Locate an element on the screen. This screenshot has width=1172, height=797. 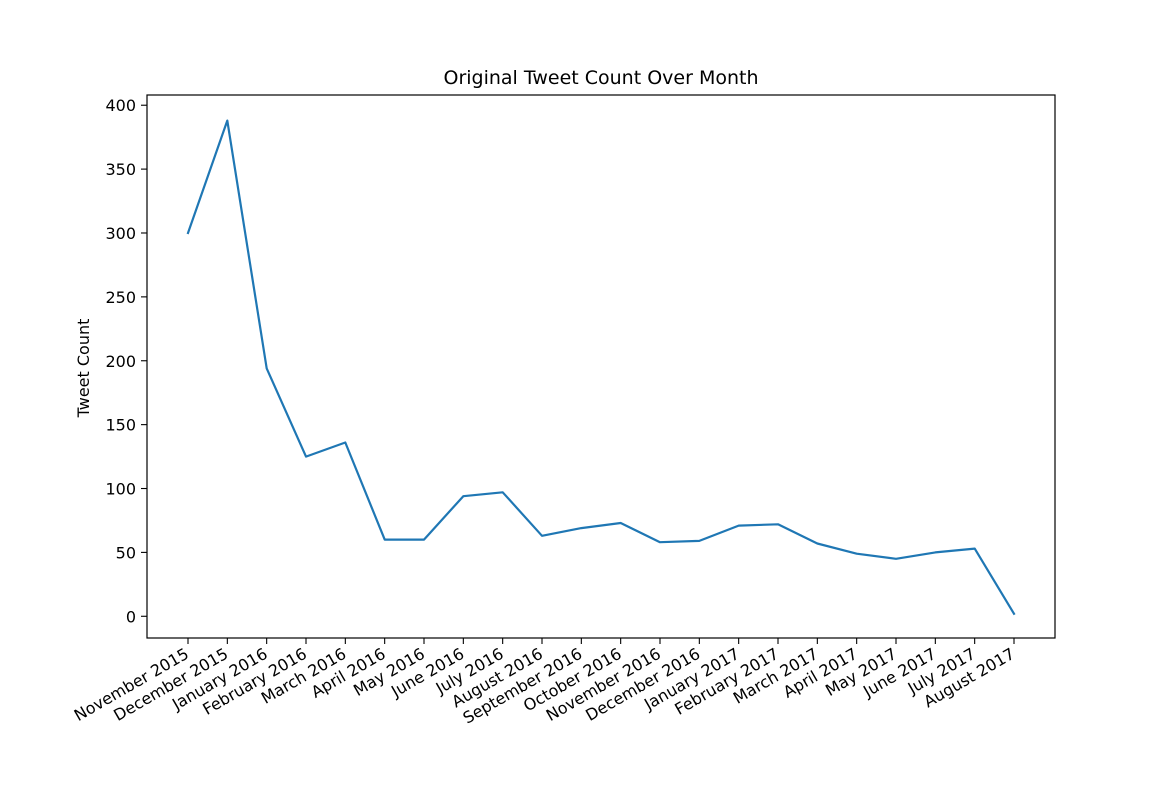
y-tick-label: 50 is located at coordinates (126, 552).